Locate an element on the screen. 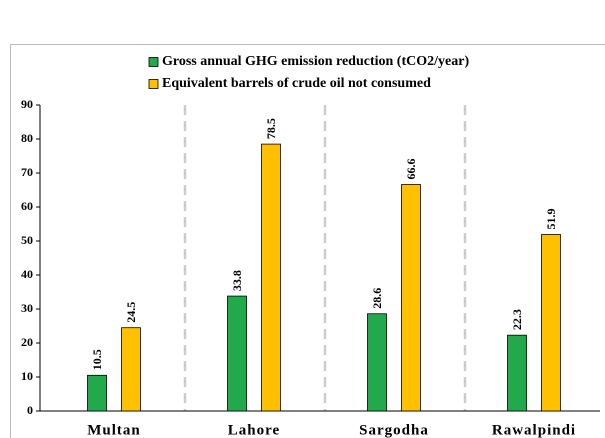 The image size is (605, 438). value-label: 22.3 is located at coordinates (517, 319).